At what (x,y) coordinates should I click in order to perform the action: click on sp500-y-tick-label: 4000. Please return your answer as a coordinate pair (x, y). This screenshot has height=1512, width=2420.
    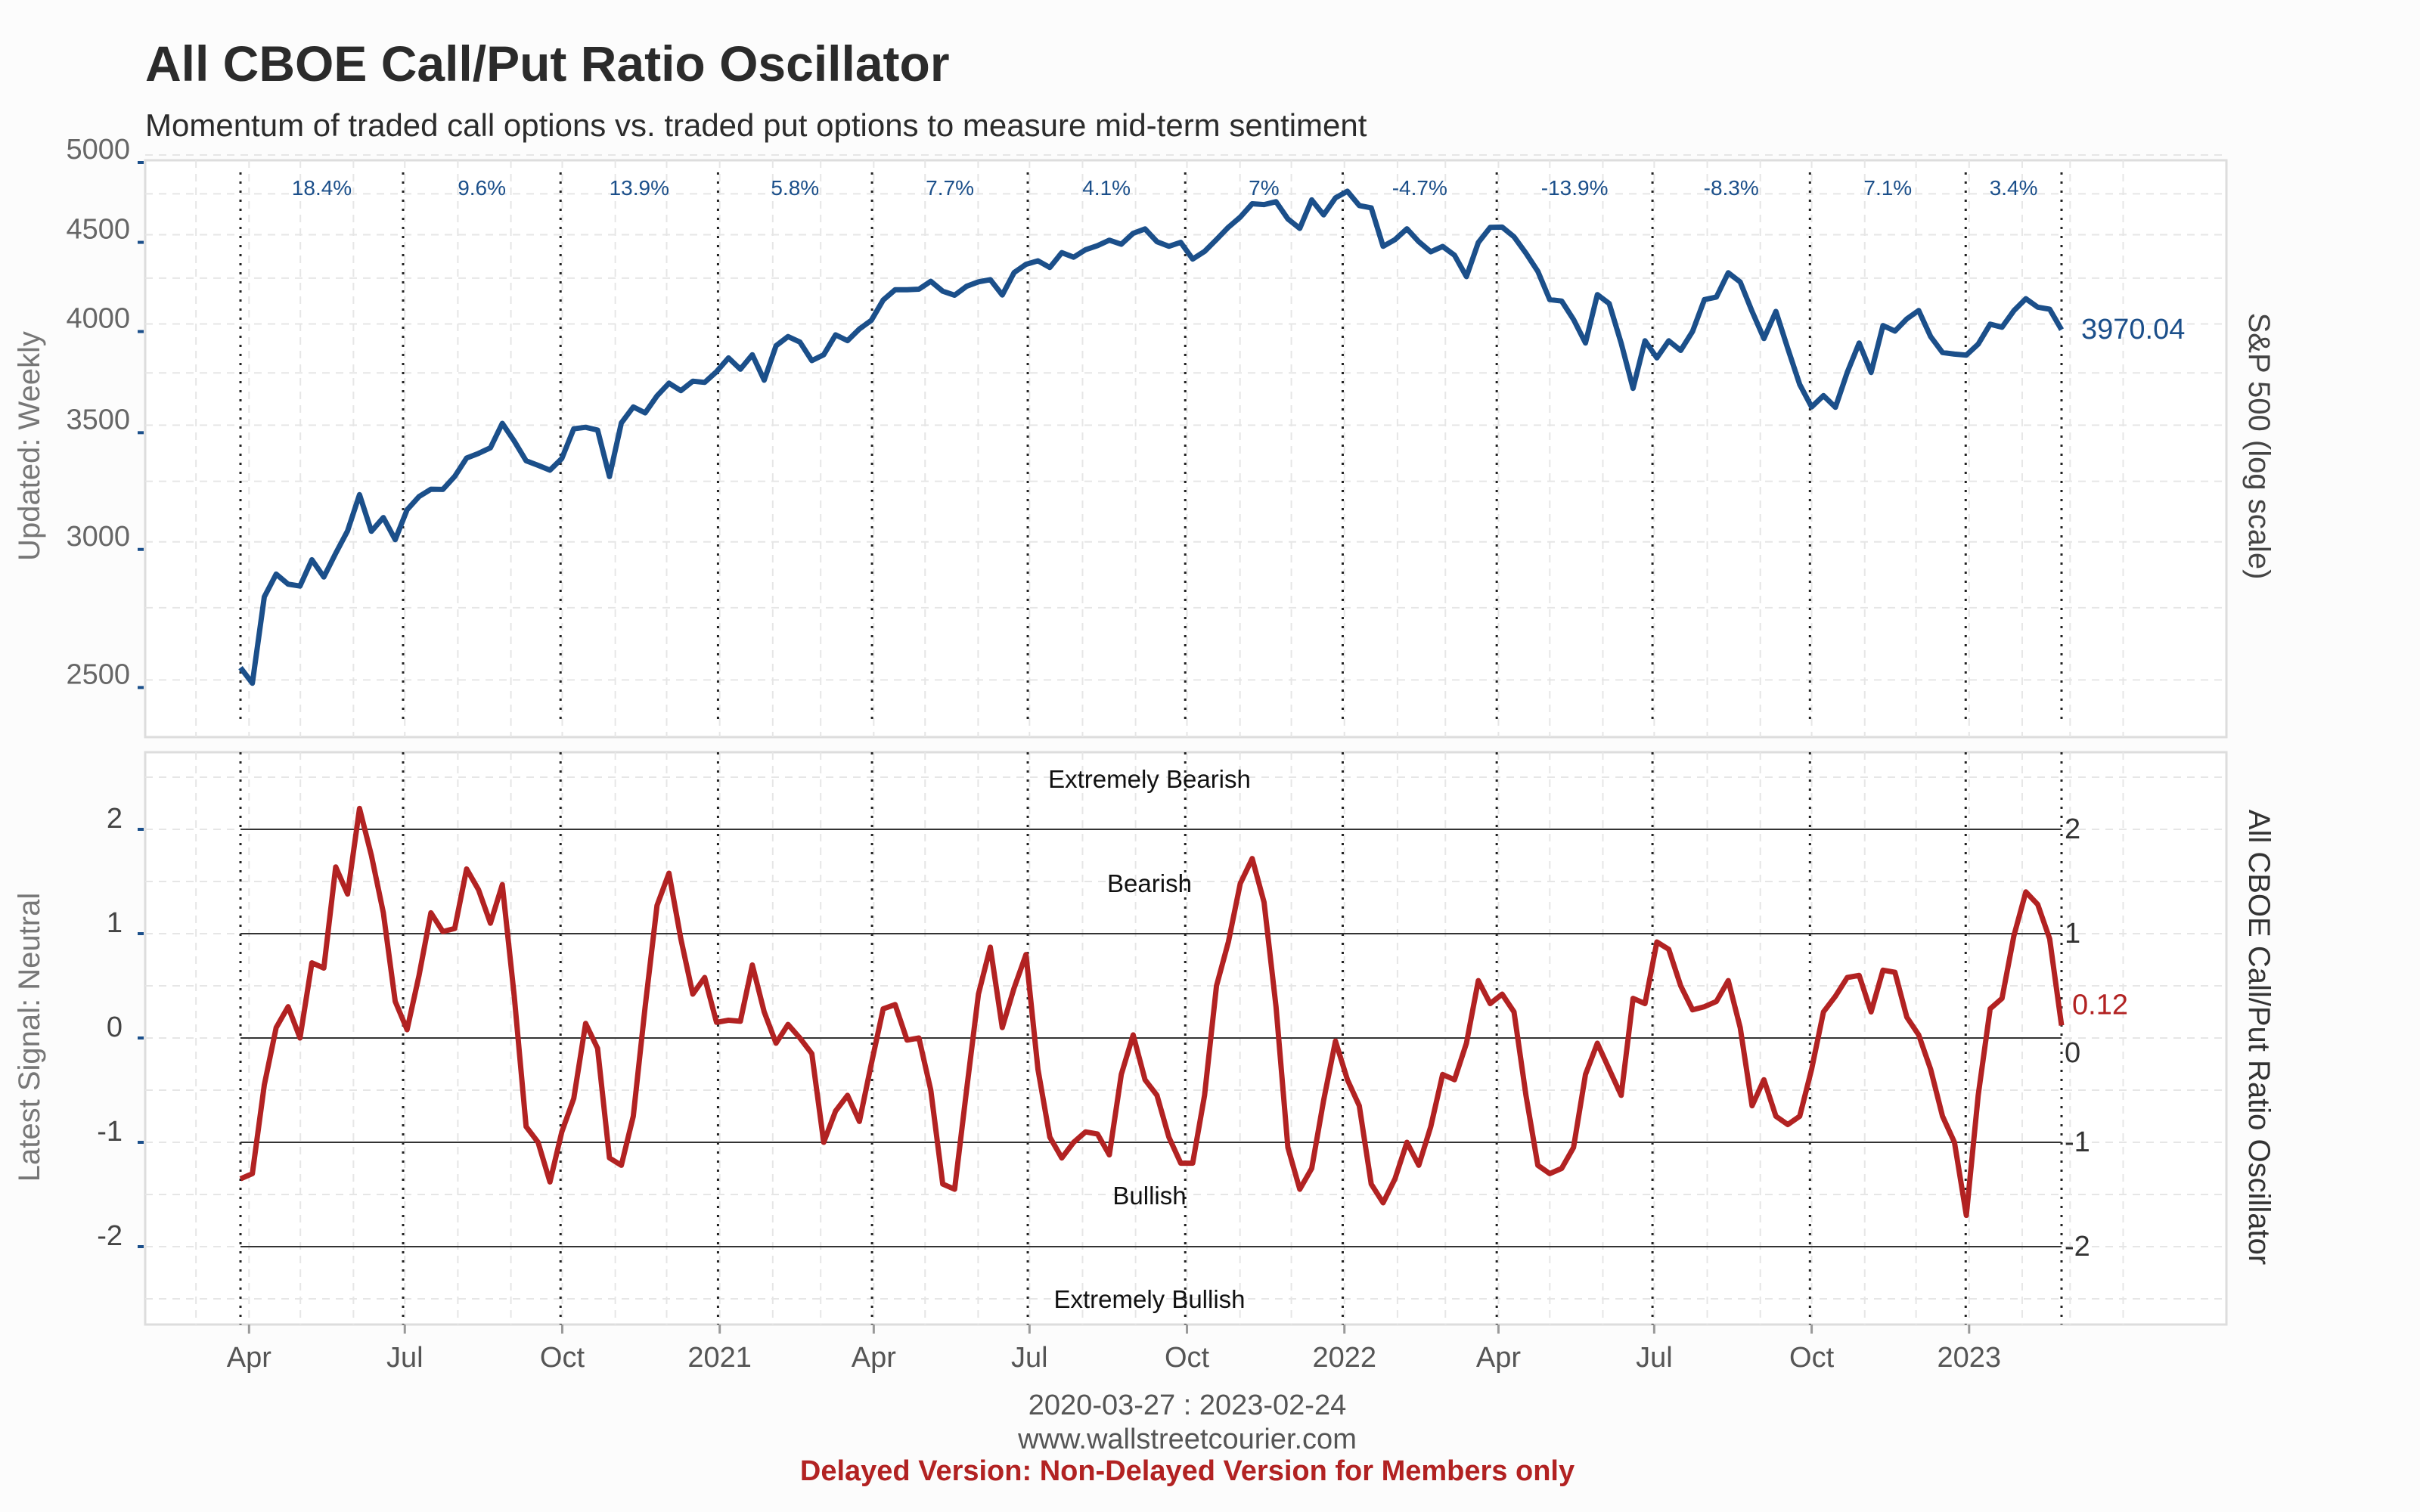
    Looking at the image, I should click on (98, 319).